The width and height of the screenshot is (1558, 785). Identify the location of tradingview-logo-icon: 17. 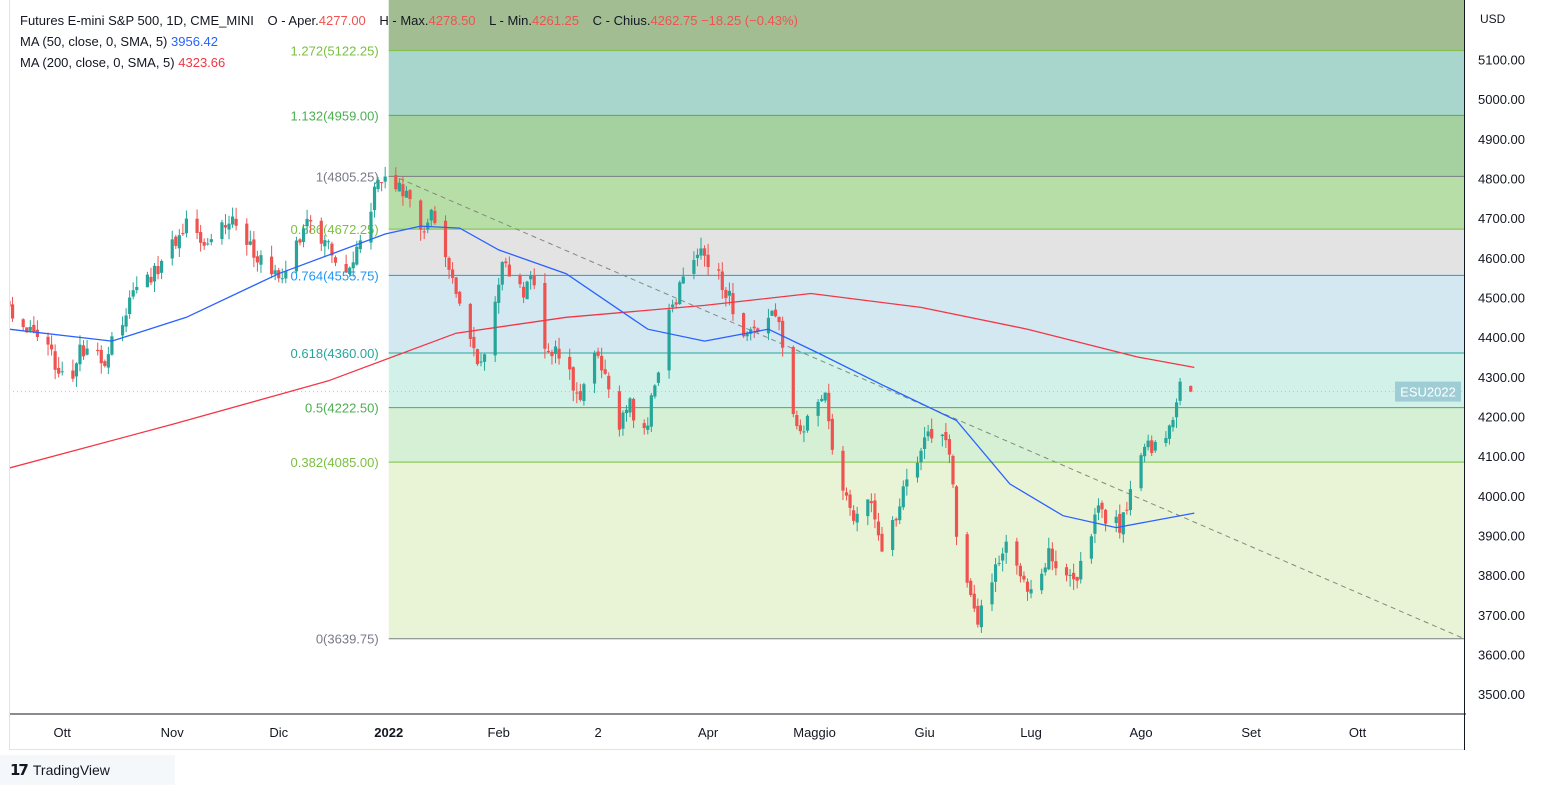
(19, 770).